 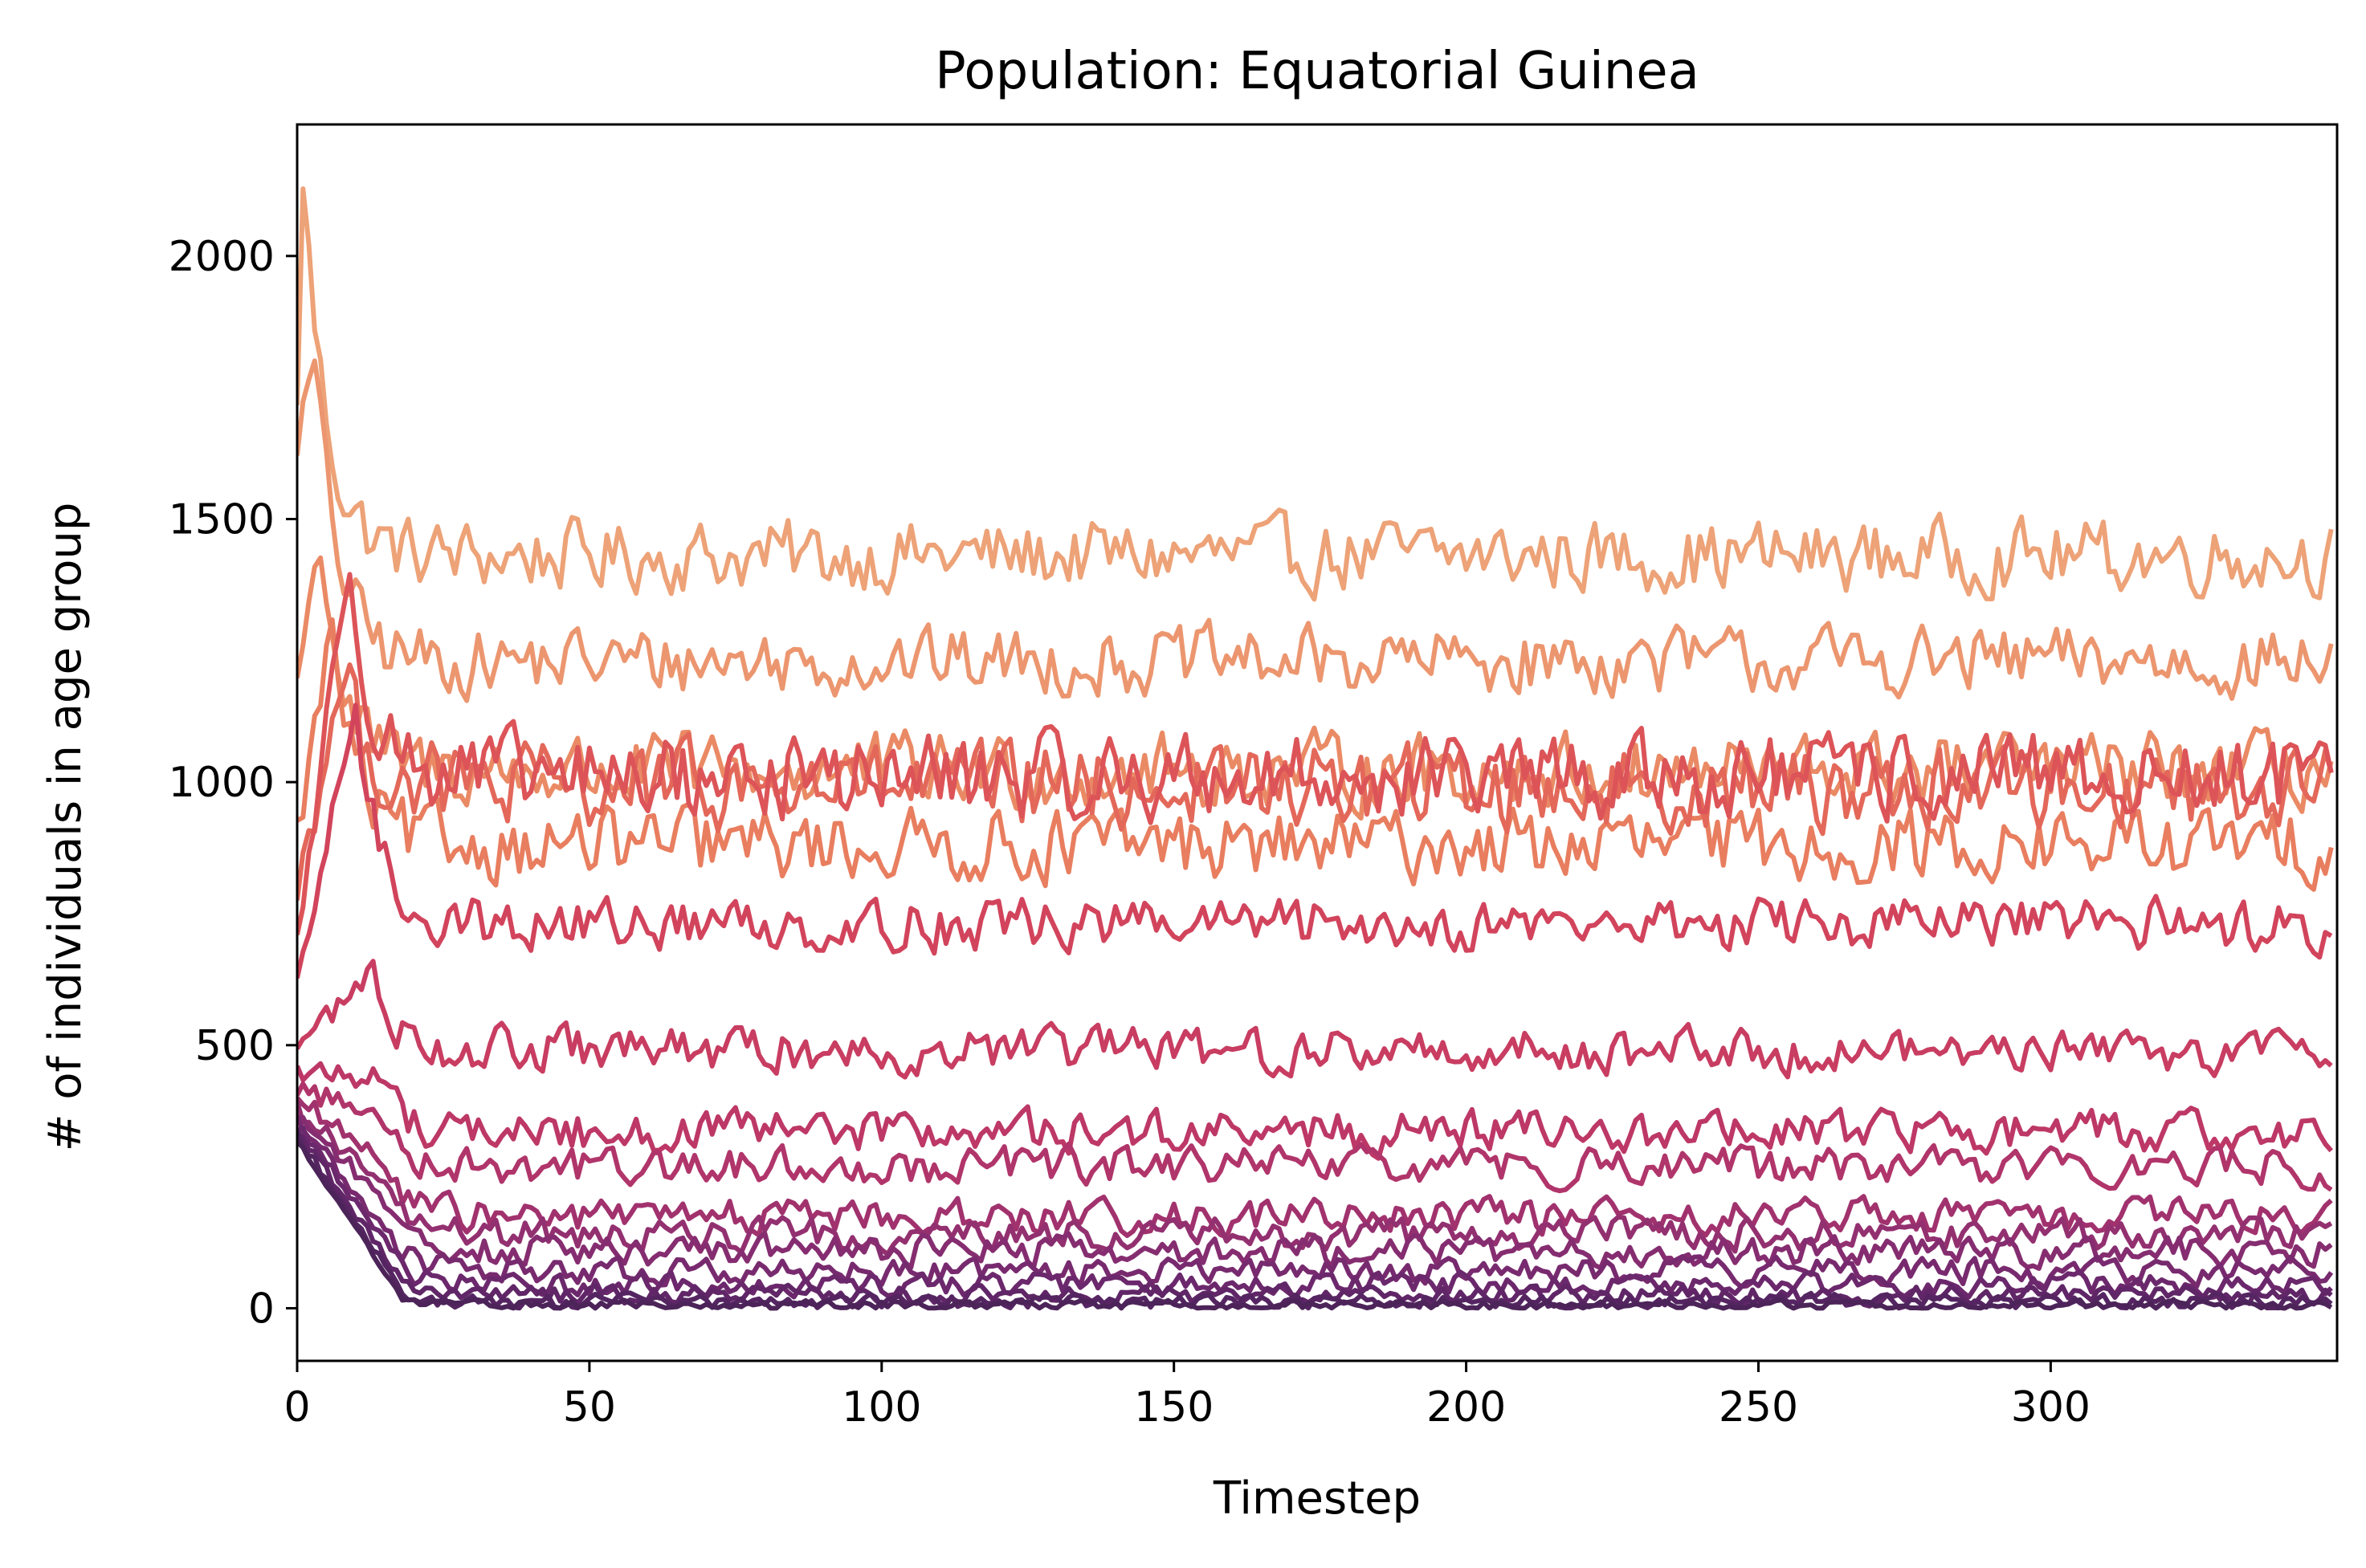 I want to click on x-axis-label: Timestep, so click(x=1317, y=1498).